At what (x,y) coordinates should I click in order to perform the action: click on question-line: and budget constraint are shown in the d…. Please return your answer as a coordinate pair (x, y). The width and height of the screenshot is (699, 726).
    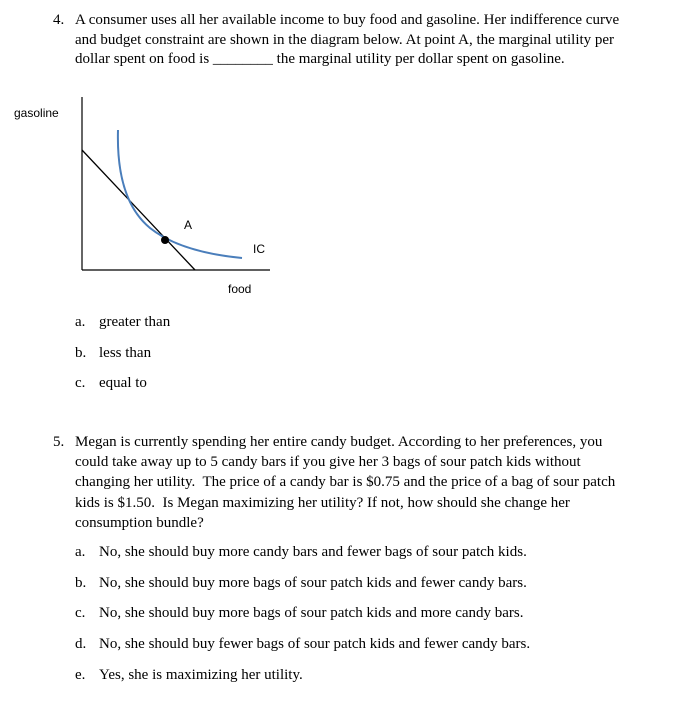
    Looking at the image, I should click on (345, 39).